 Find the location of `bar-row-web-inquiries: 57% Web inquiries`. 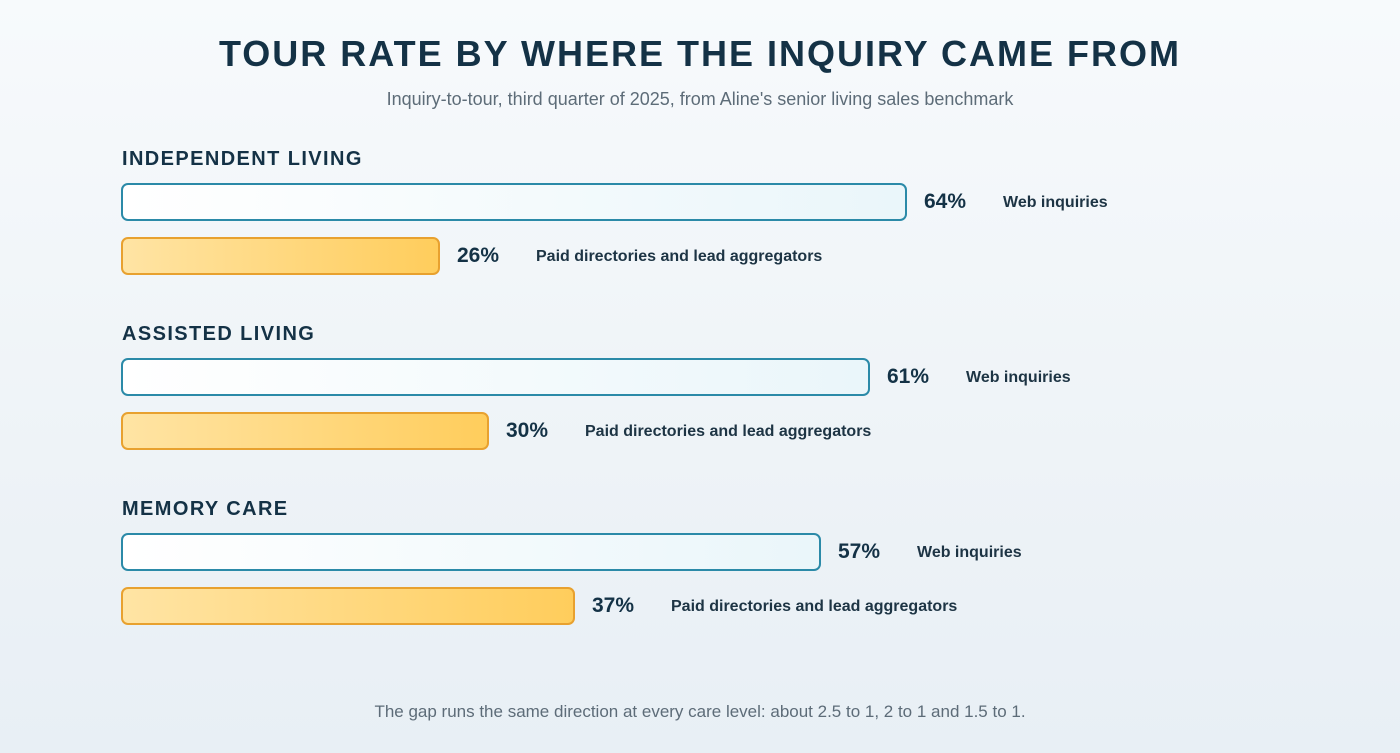

bar-row-web-inquiries: 57% Web inquiries is located at coordinates (700, 554).